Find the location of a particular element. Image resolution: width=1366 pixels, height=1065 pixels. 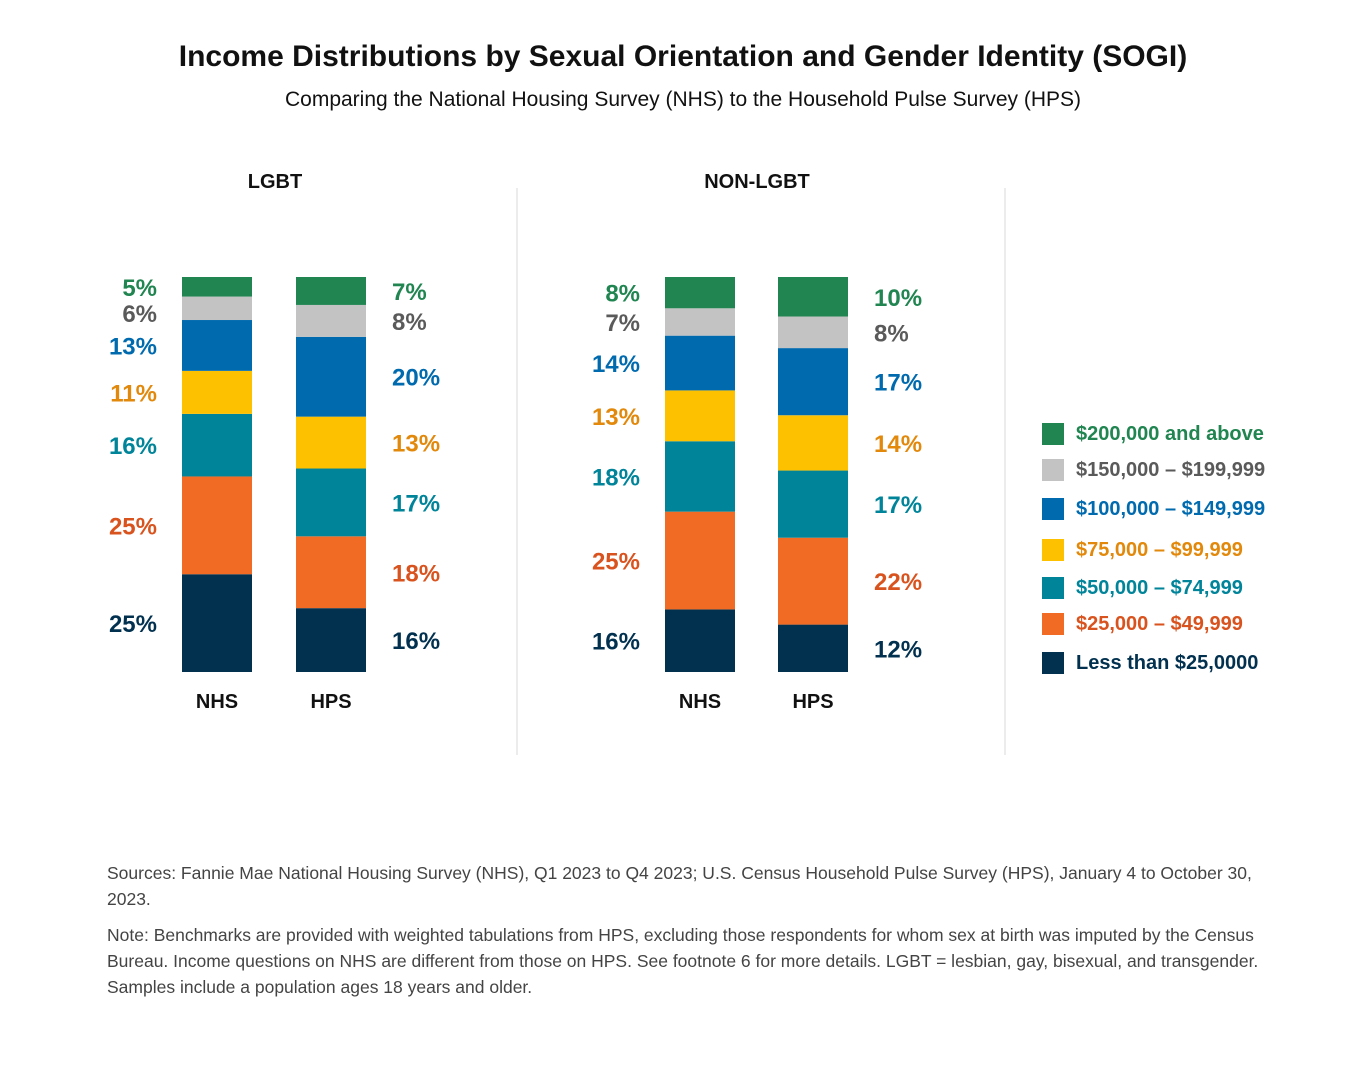

data-label-non-lgbt-hps-200plus: 10% is located at coordinates (898, 298).